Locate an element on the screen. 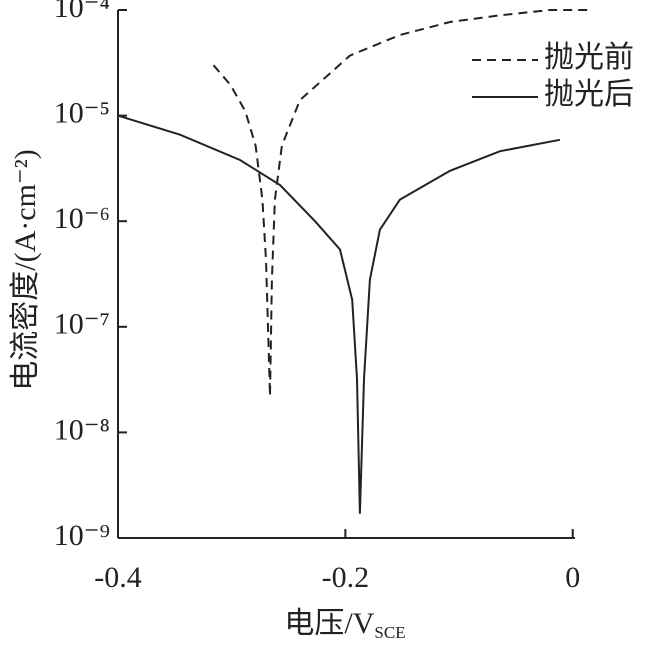  y-tick-label: 10⁻⁸ is located at coordinates (82, 429).